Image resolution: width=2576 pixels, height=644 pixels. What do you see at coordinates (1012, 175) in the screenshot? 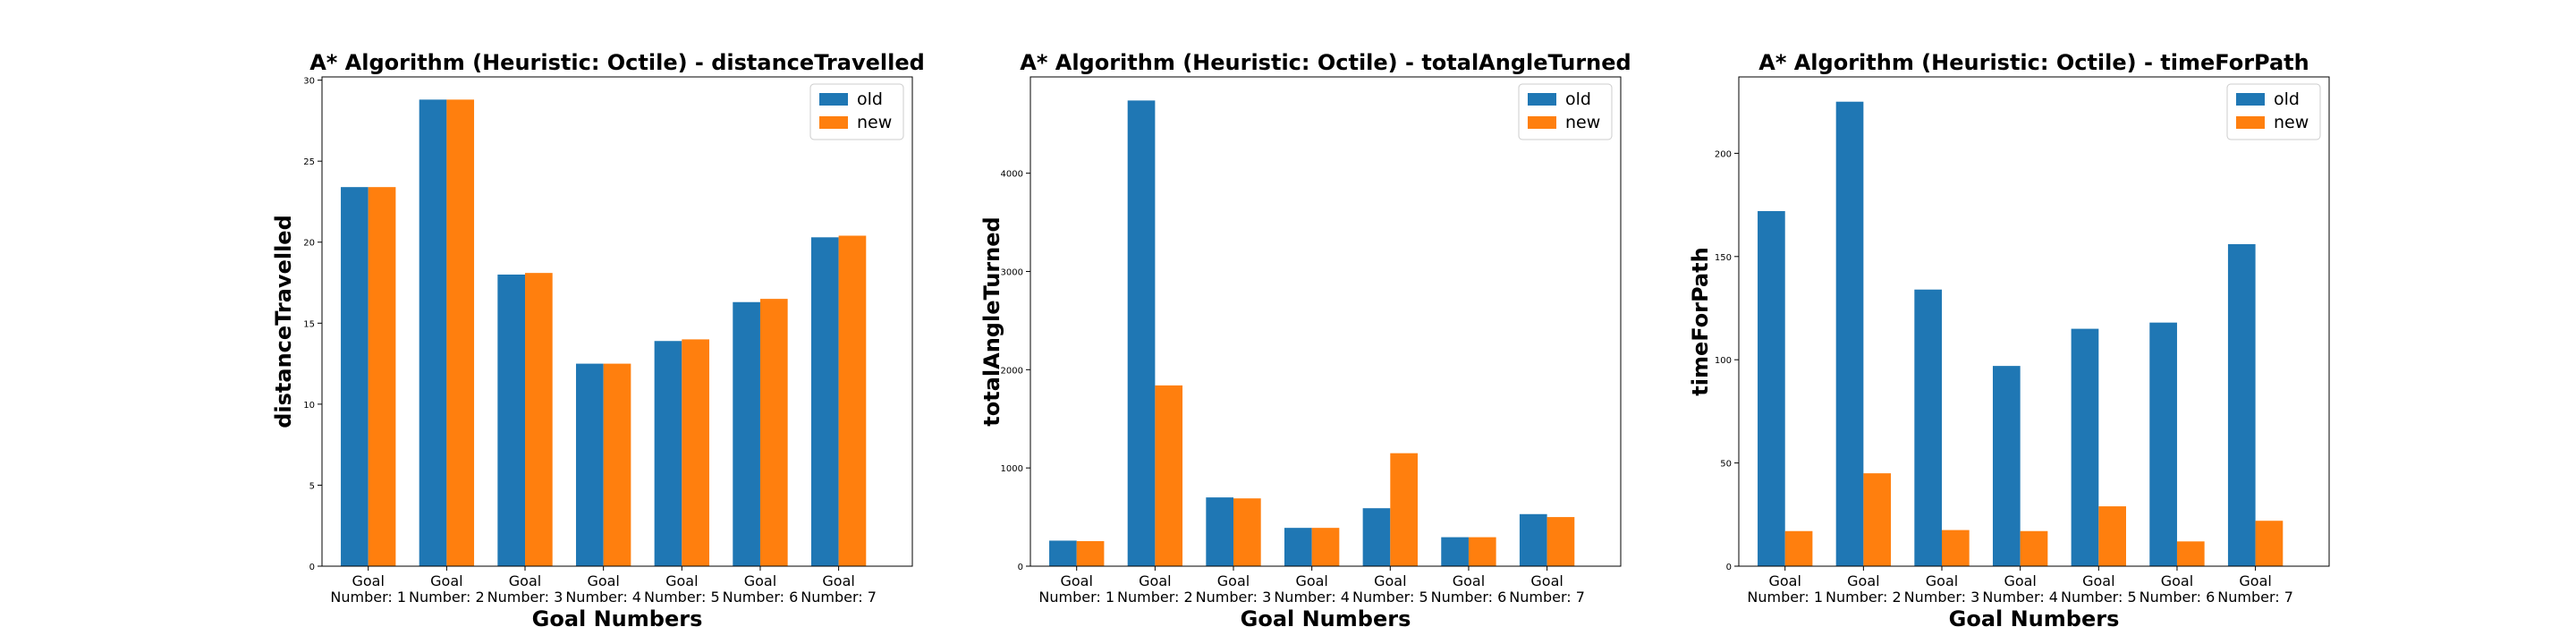
I see `y-tick-label: 4000` at bounding box center [1012, 175].